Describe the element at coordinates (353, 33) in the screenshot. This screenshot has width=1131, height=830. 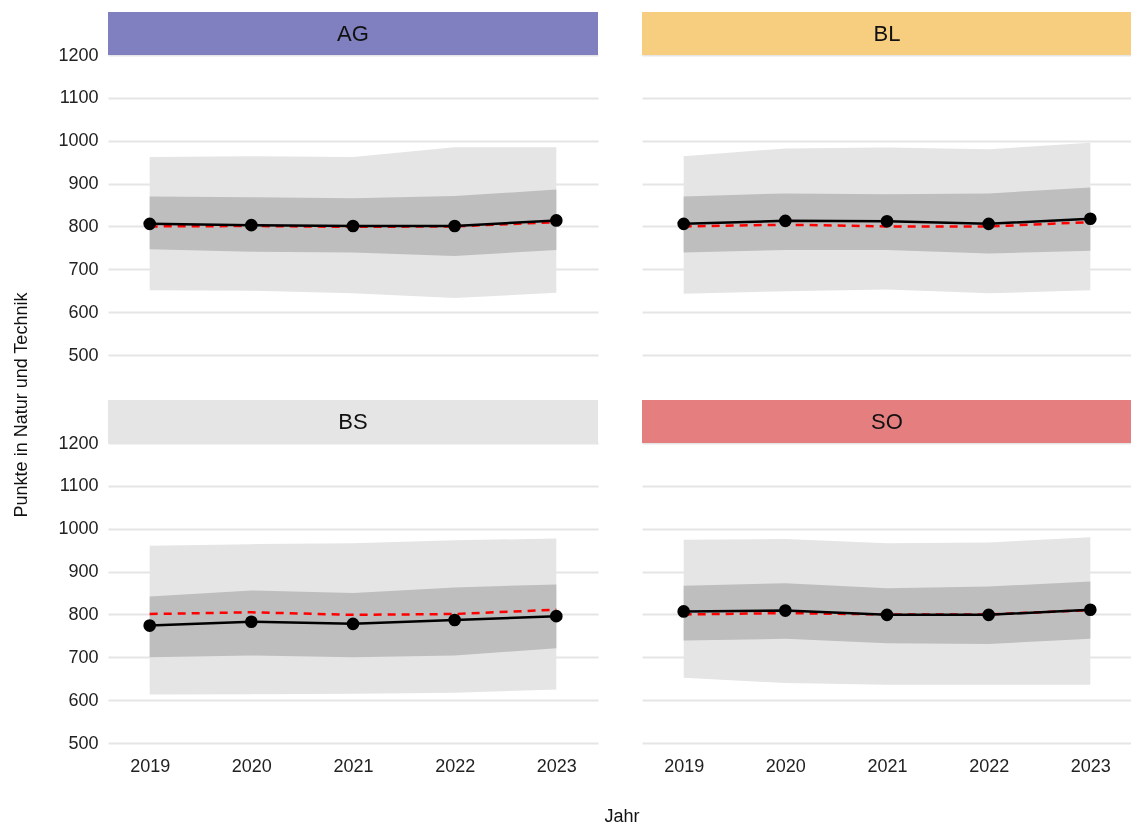
I see `chart-title: AG` at that location.